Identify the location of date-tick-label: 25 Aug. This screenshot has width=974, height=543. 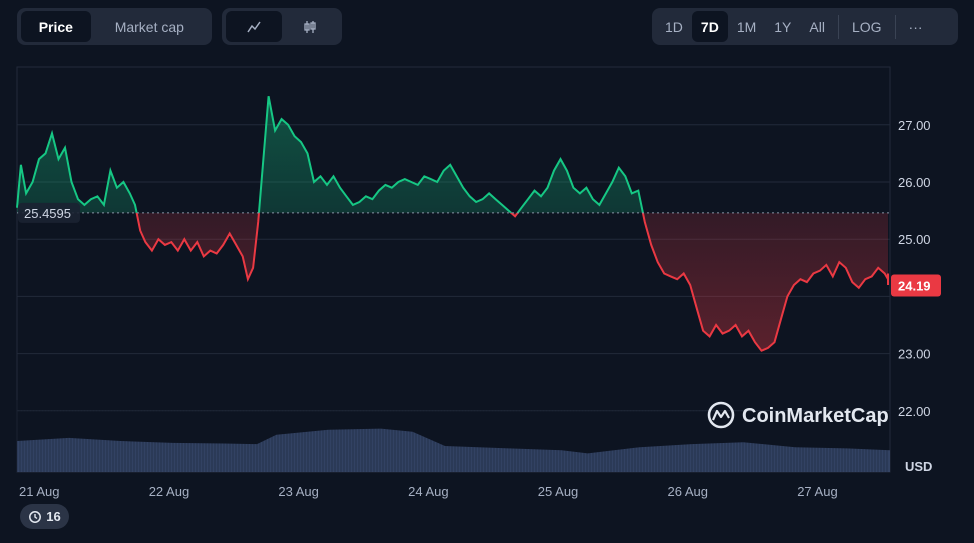
(558, 491).